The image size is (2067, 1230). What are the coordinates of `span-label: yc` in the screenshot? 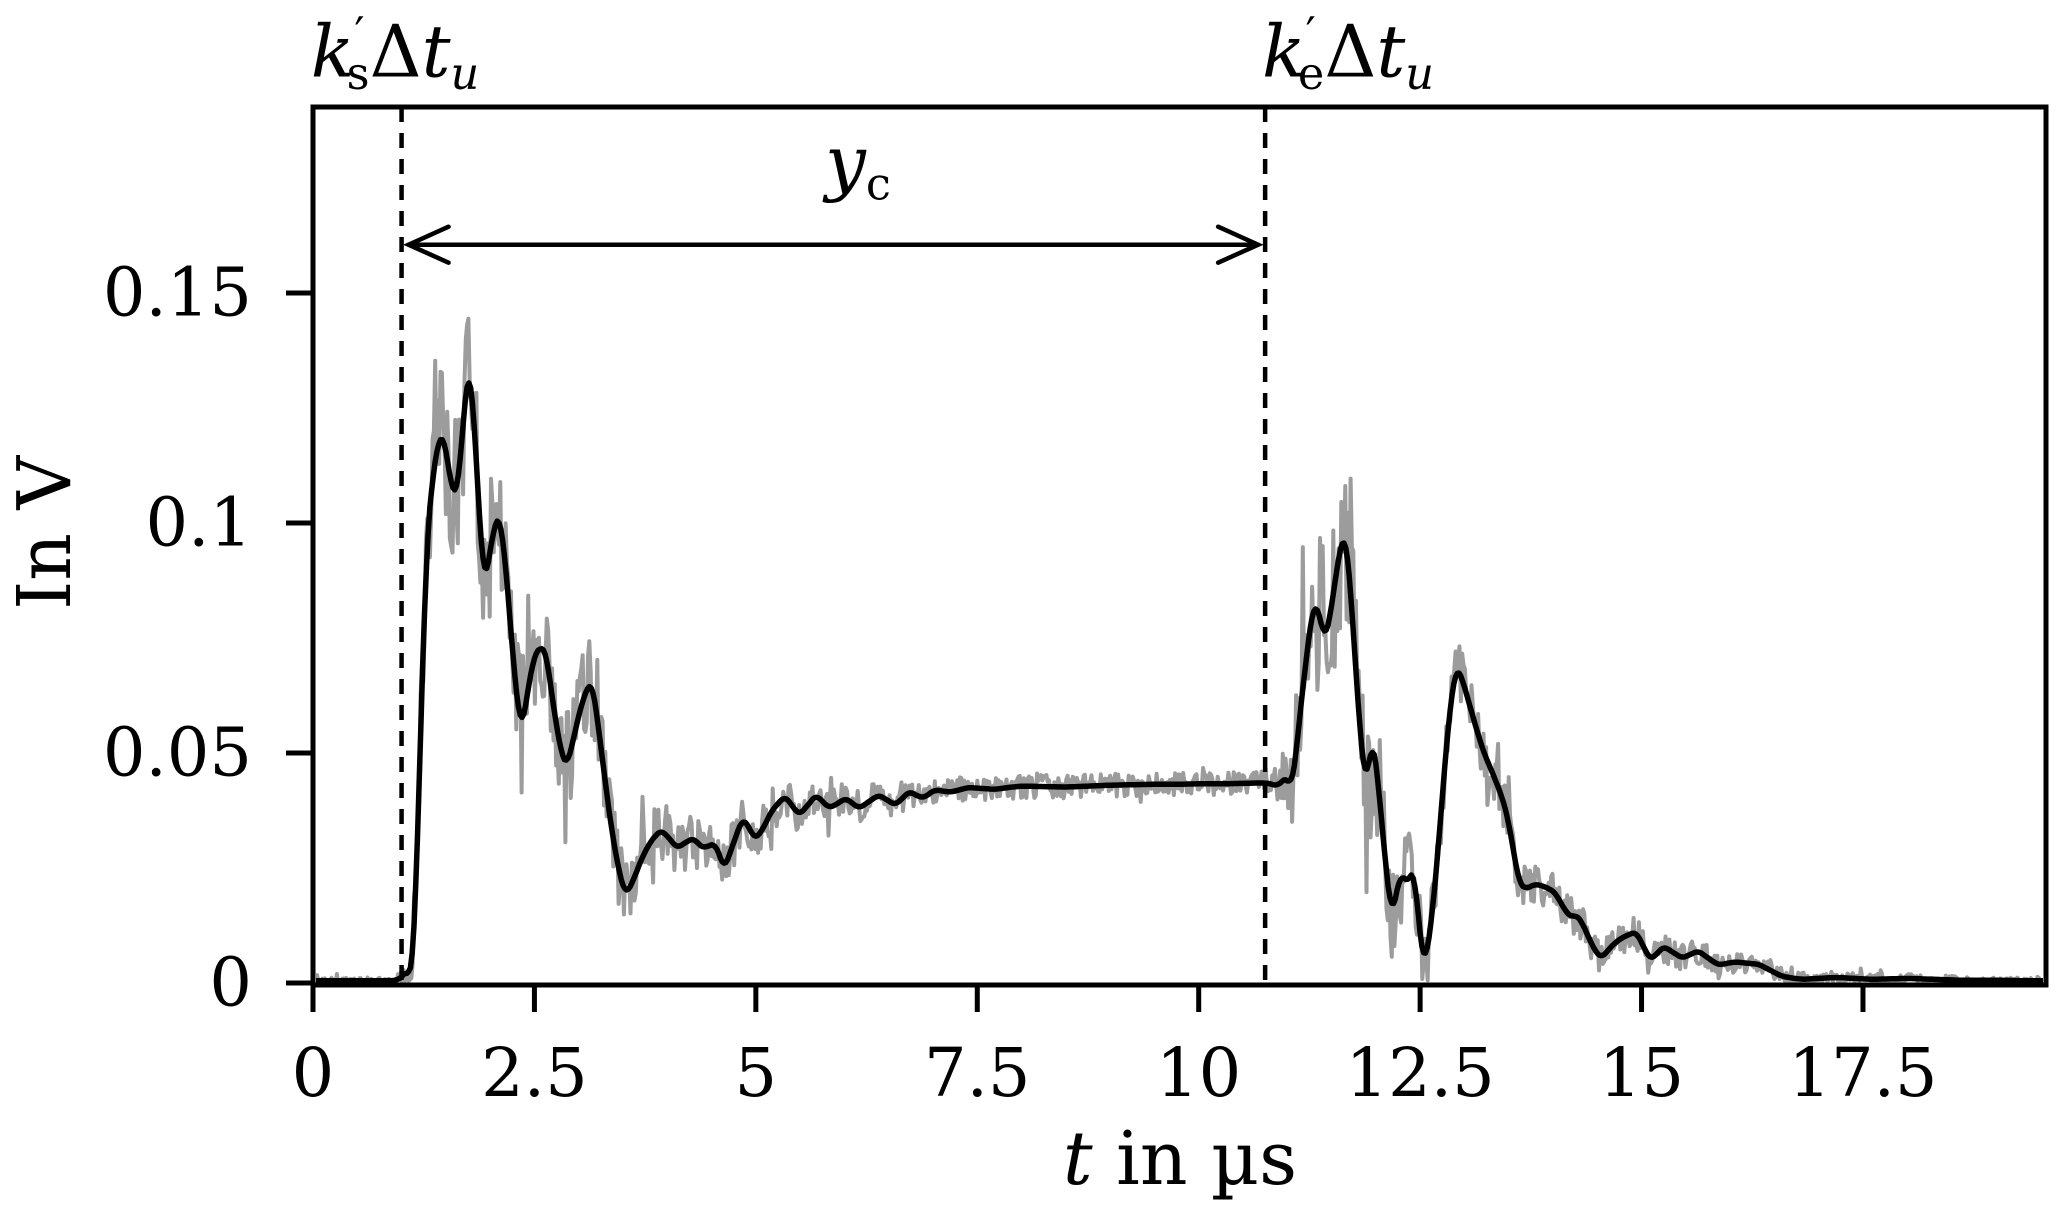 It's located at (858, 166).